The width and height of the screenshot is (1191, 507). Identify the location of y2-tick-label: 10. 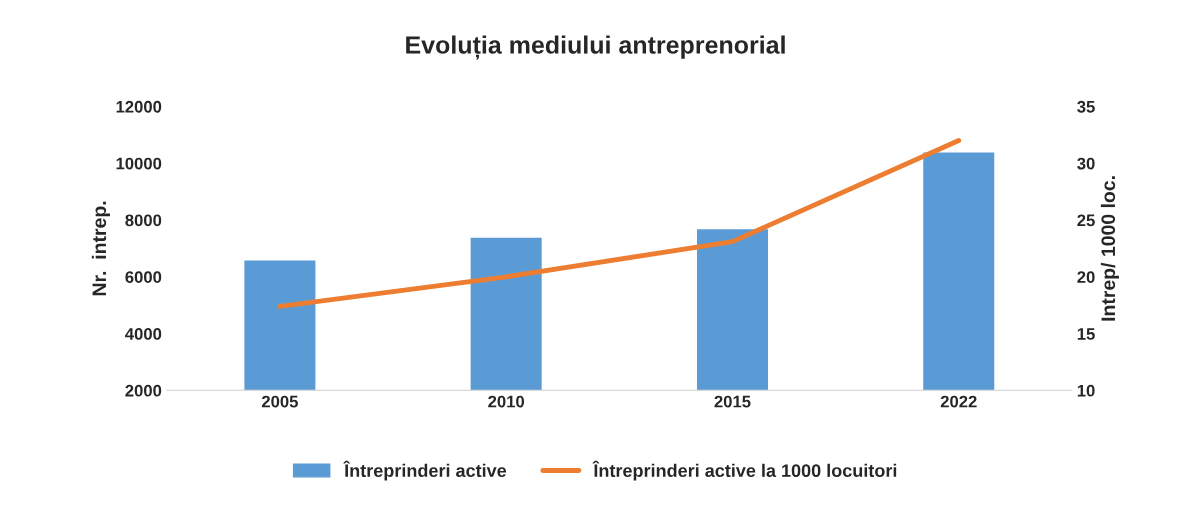
(1086, 390).